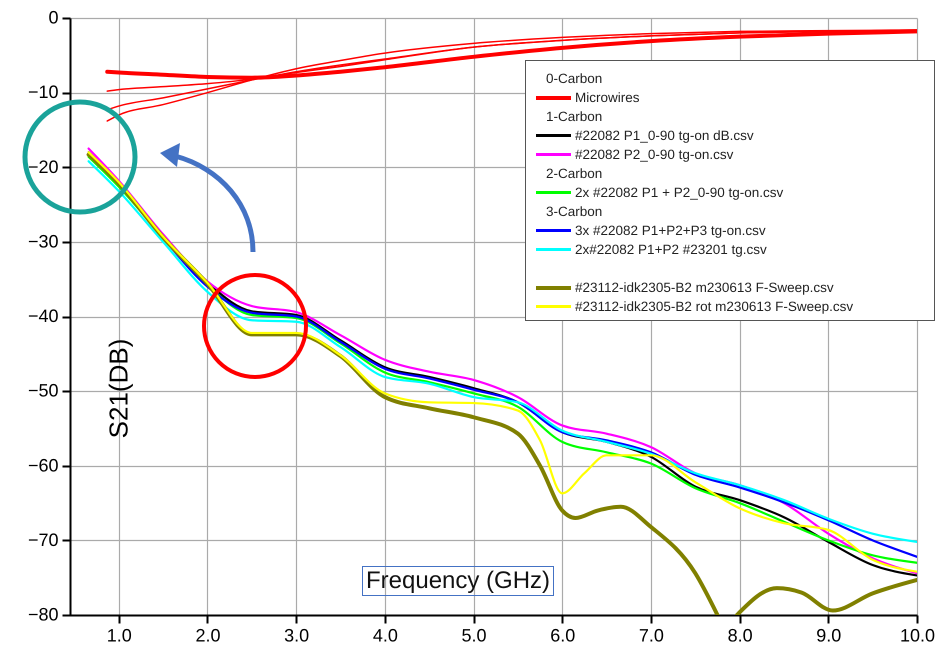 This screenshot has height=653, width=940. What do you see at coordinates (670, 231) in the screenshot?
I see `legend-label: 3x #22082 P1+P2+P3 tg-on.csv` at bounding box center [670, 231].